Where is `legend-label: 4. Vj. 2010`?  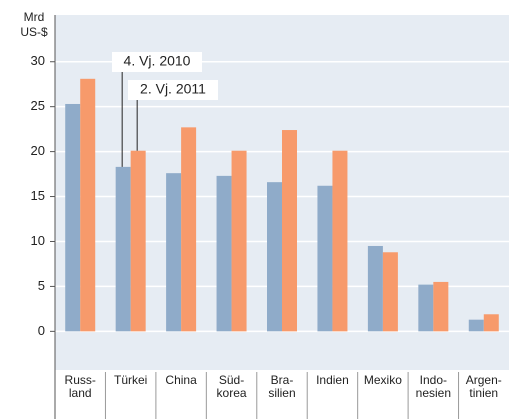
legend-label: 4. Vj. 2010 is located at coordinates (157, 61).